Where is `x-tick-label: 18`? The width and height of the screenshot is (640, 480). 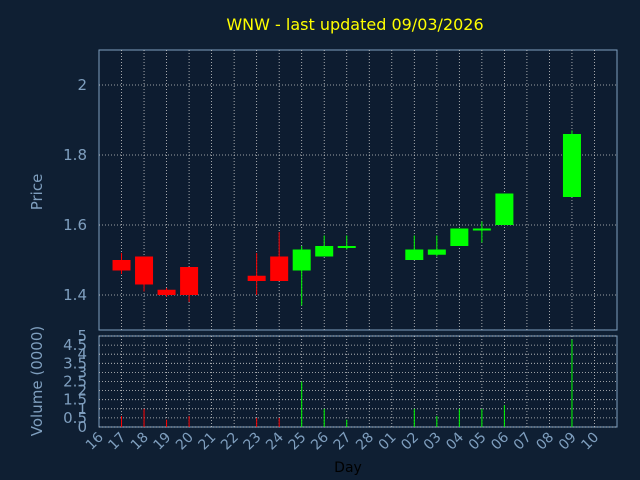
x-tick-label: 18 is located at coordinates (140, 442).